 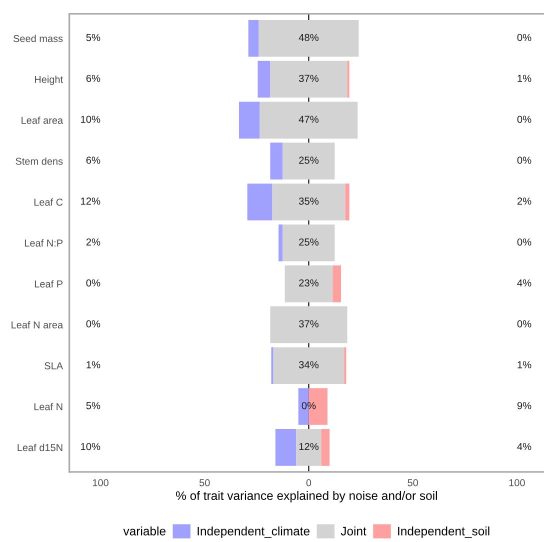 What do you see at coordinates (353, 531) in the screenshot?
I see `legend-label: Joint` at bounding box center [353, 531].